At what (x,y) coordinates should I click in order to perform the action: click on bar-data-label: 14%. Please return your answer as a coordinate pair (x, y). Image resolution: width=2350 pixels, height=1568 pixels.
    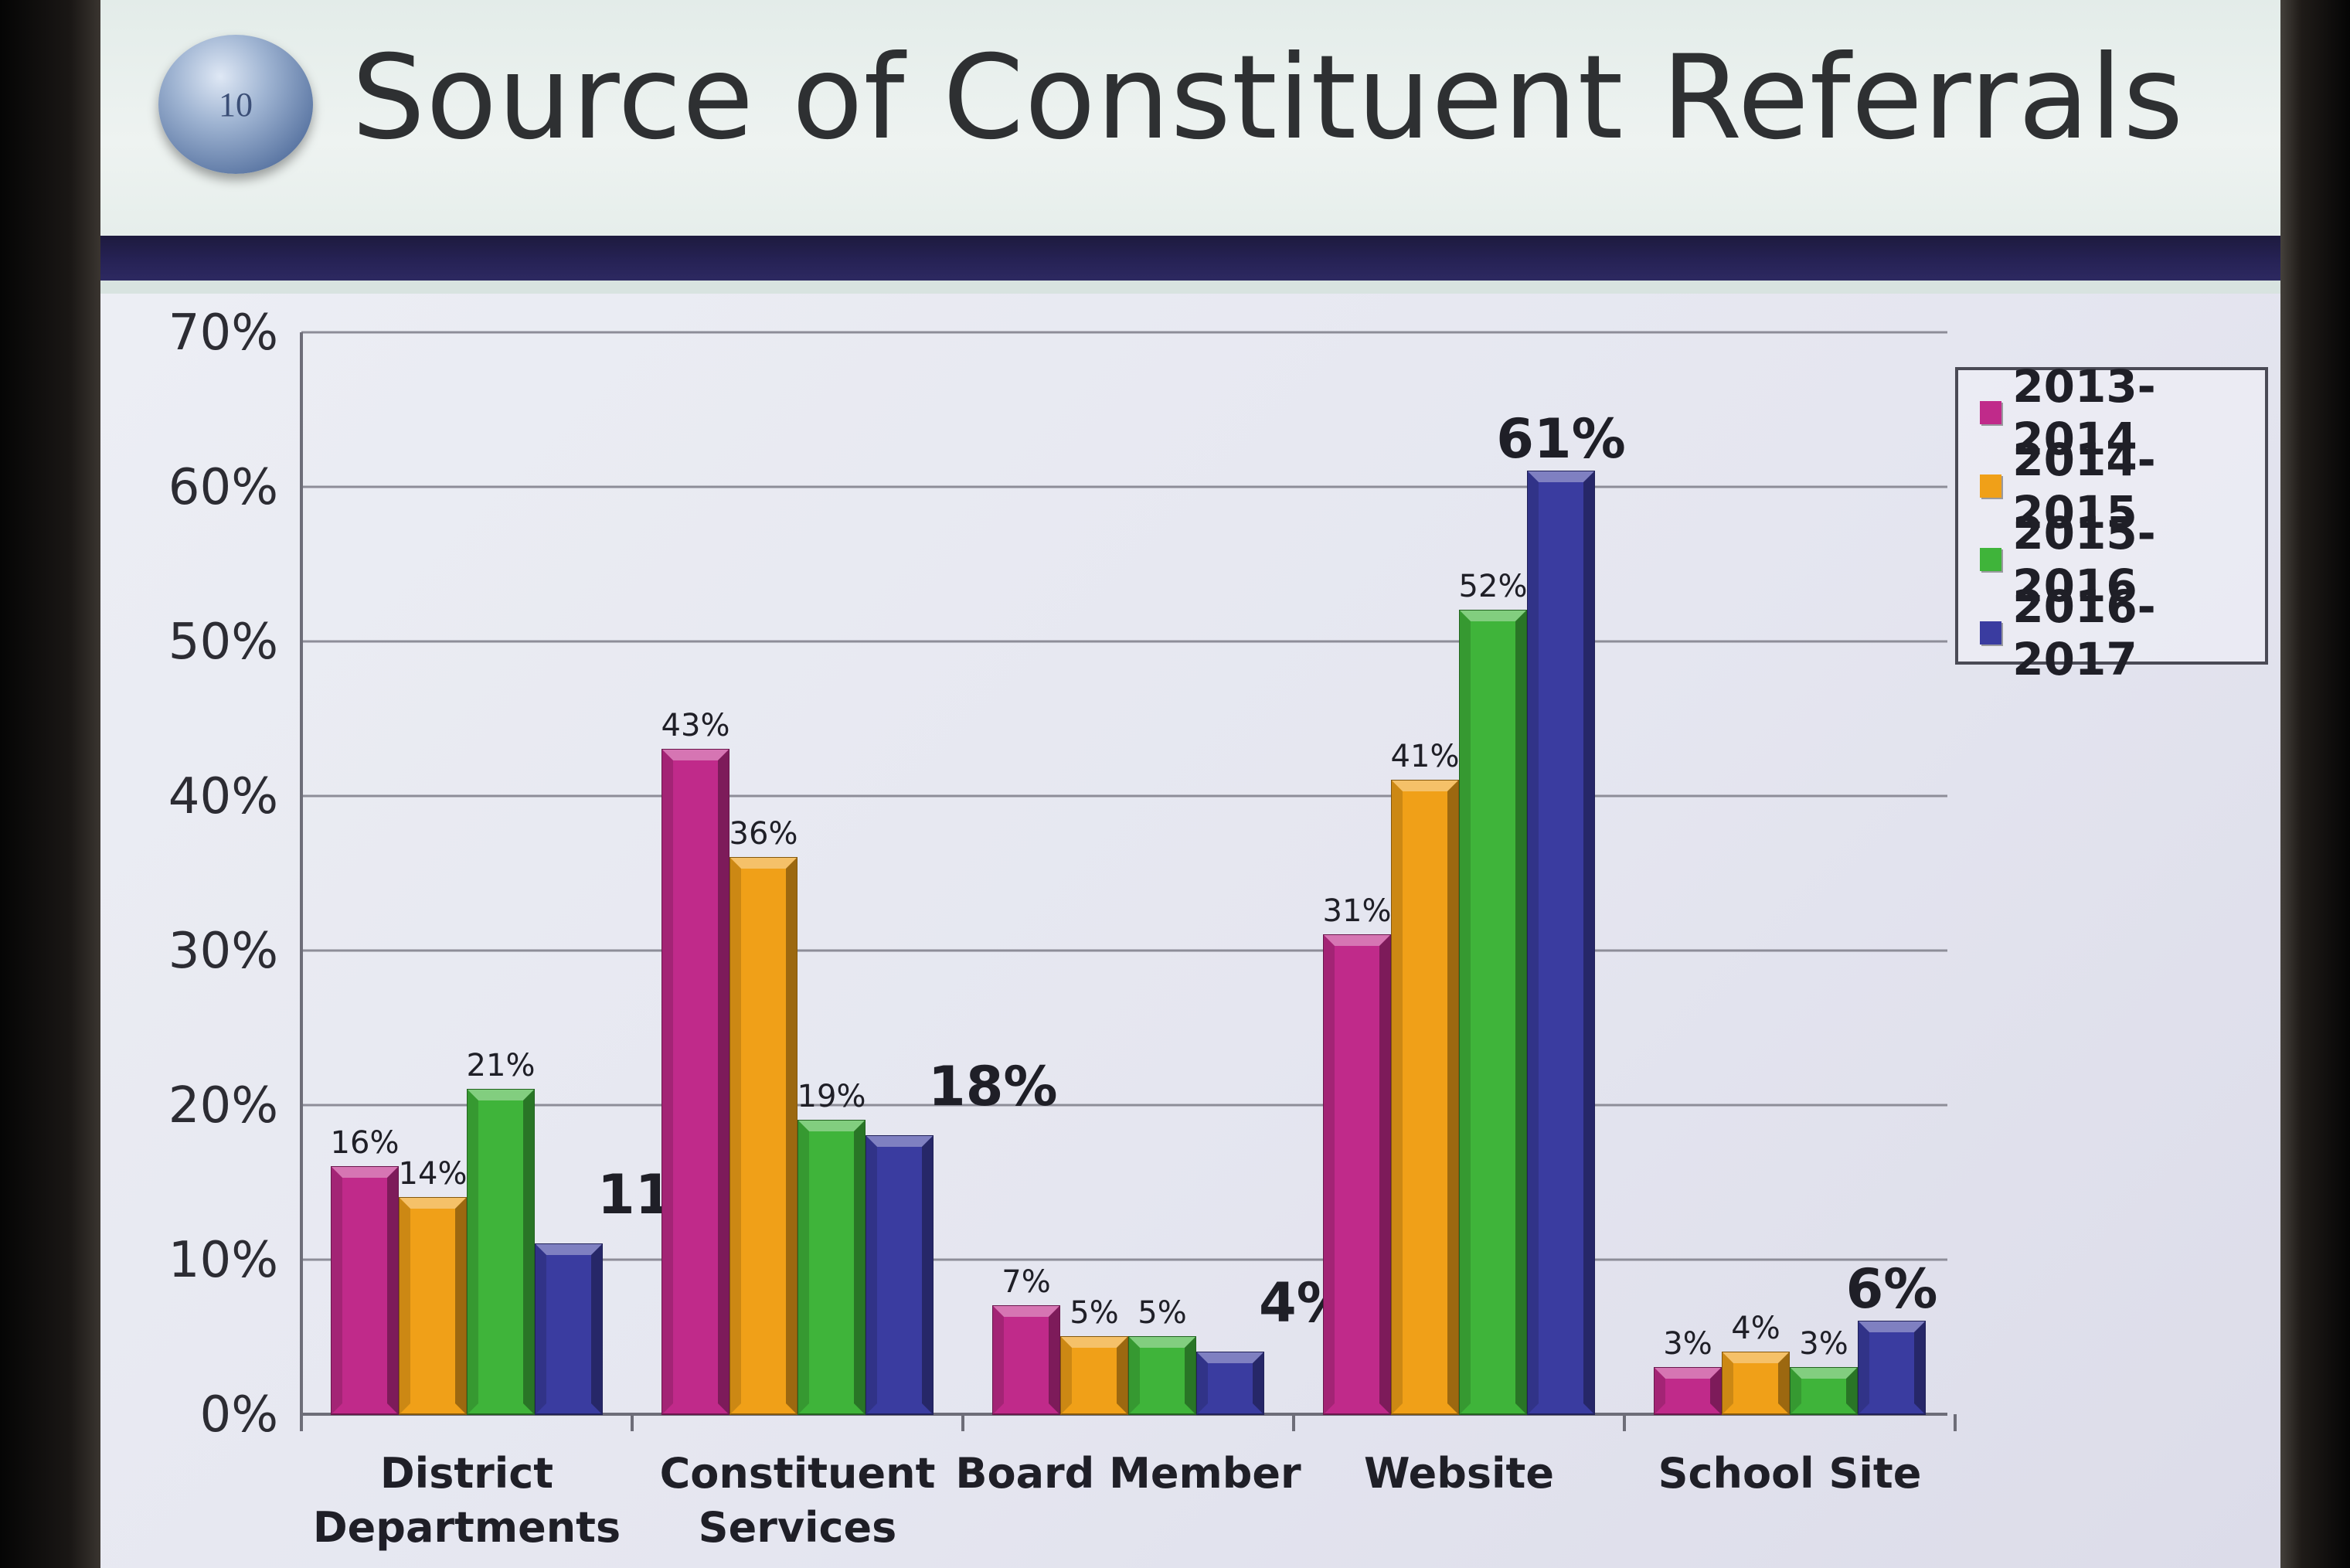
    Looking at the image, I should click on (433, 1174).